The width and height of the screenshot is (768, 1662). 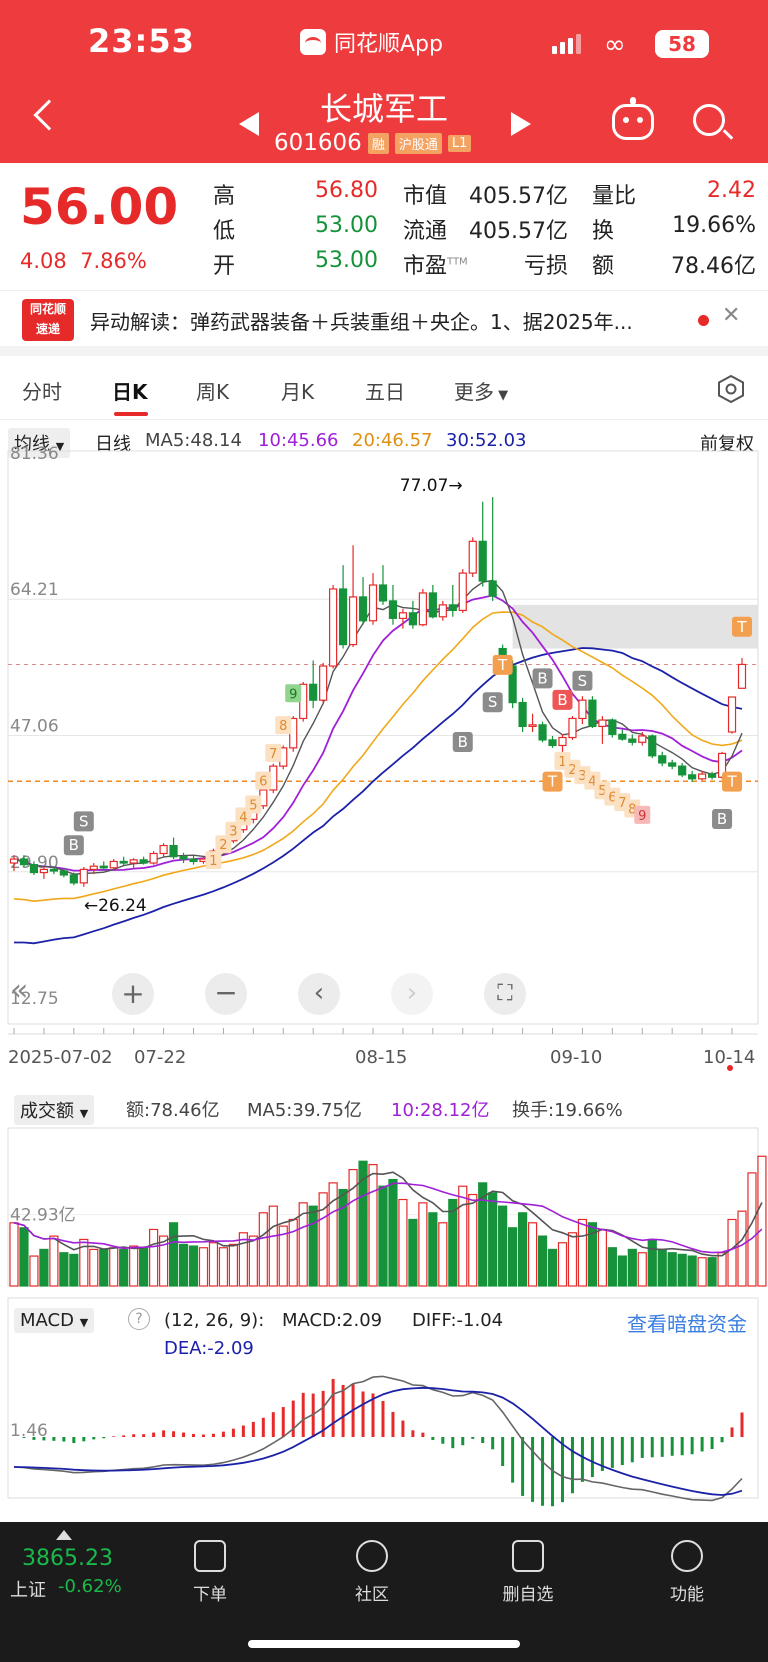 What do you see at coordinates (381, 1057) in the screenshot?
I see `x-tick-label: 08-15` at bounding box center [381, 1057].